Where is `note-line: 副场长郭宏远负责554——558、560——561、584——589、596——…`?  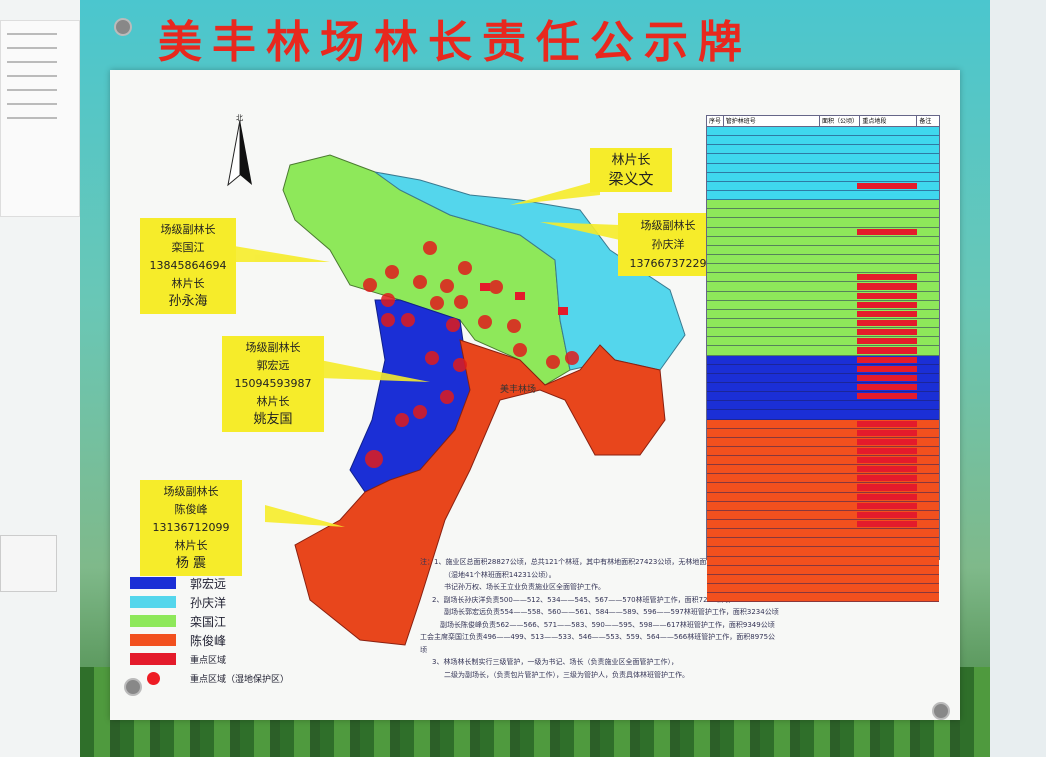 note-line: 副场长郭宏远负责554——558、560——561、584——589、596——… is located at coordinates (611, 612).